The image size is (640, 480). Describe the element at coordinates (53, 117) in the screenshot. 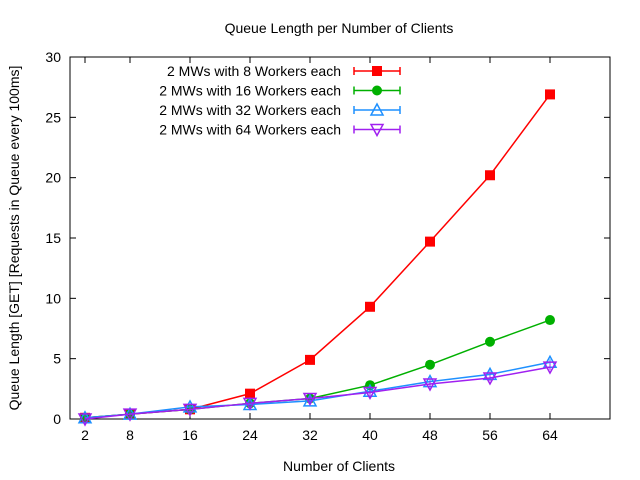

I see `y-tick-label: 25` at that location.